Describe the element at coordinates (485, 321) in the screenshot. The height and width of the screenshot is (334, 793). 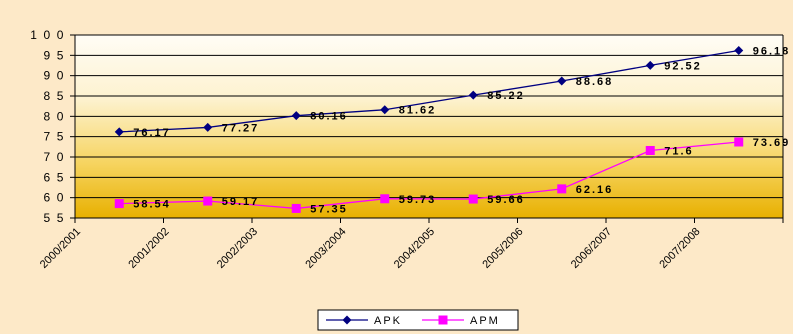
I see `legend-label: APM` at that location.